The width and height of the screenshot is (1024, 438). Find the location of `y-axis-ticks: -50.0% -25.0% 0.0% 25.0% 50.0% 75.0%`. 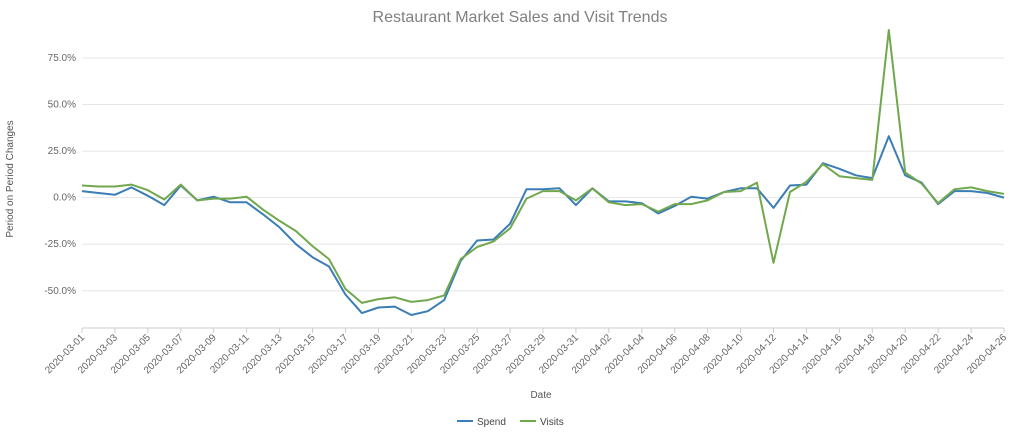

y-axis-ticks: -50.0% -25.0% 0.0% 25.0% 50.0% 75.0% is located at coordinates (60, 175).